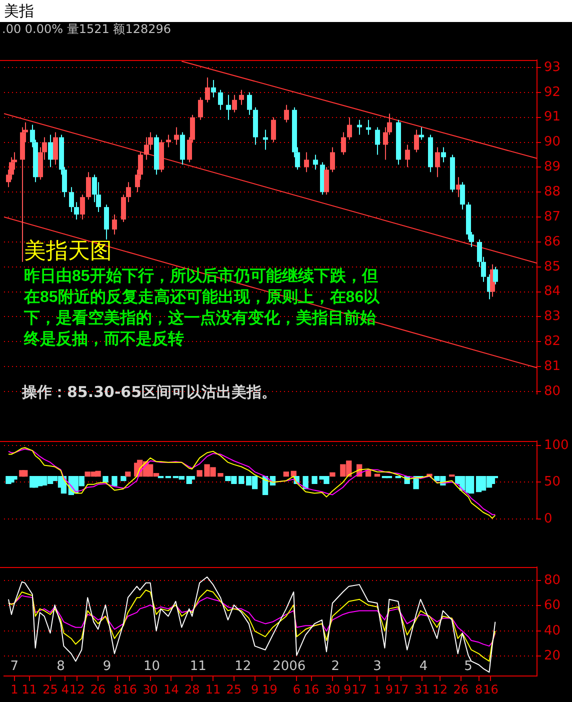  What do you see at coordinates (14, 666) in the screenshot?
I see `x2-tick-label: 7` at bounding box center [14, 666].